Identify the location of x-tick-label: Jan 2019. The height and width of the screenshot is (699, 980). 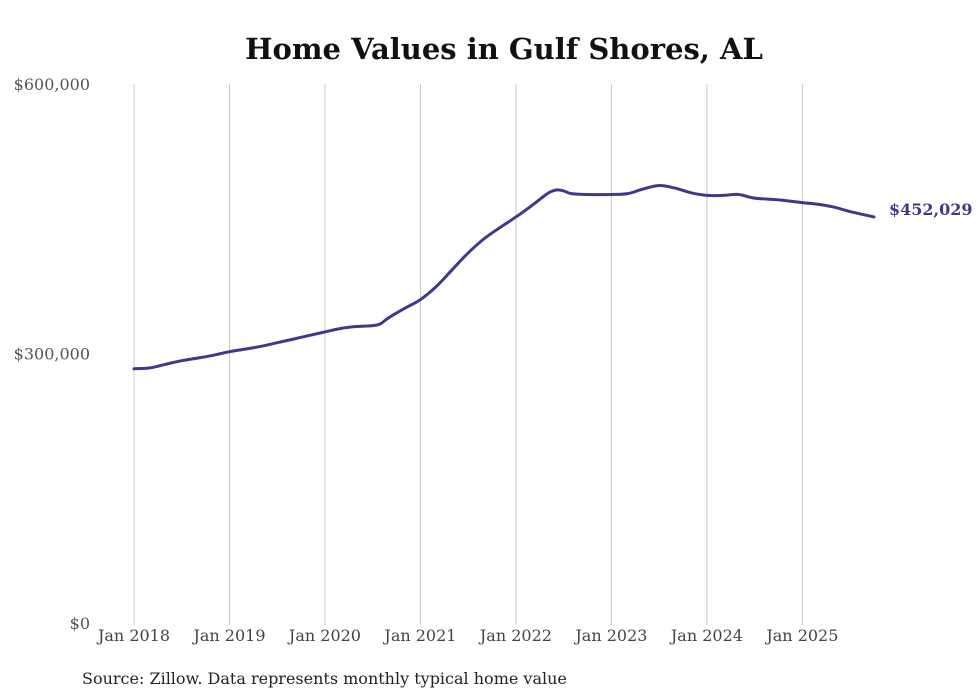
(228, 635).